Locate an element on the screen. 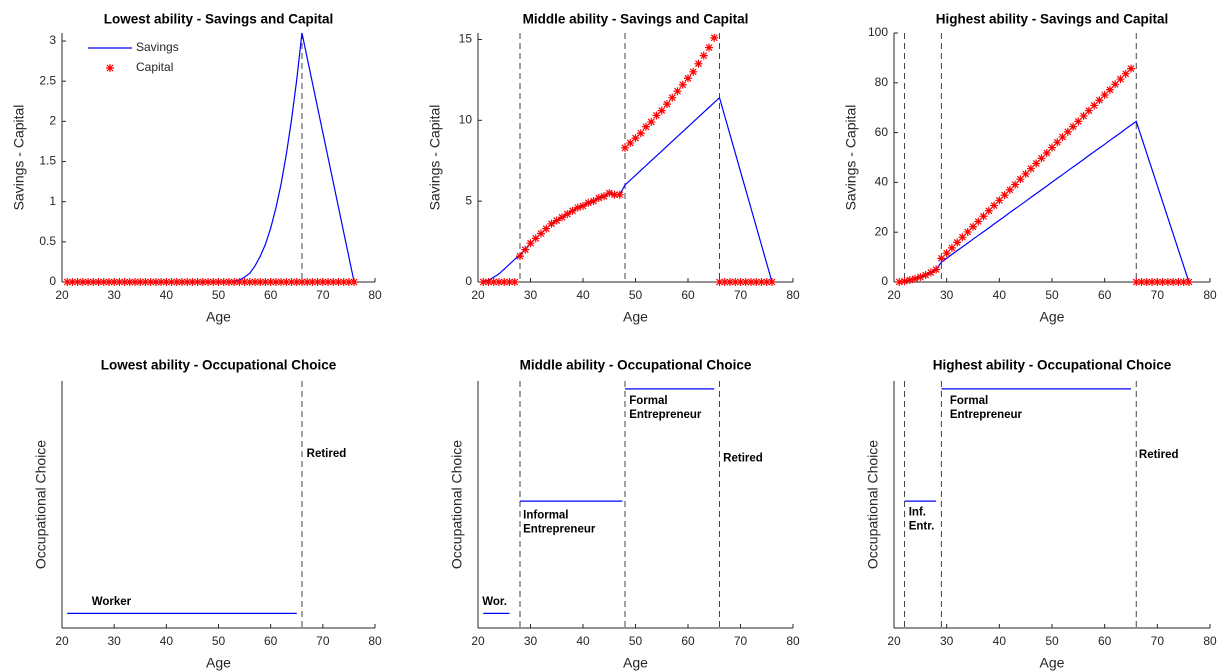 The image size is (1220, 672). y-tick-label: 0.5 is located at coordinates (47, 241).